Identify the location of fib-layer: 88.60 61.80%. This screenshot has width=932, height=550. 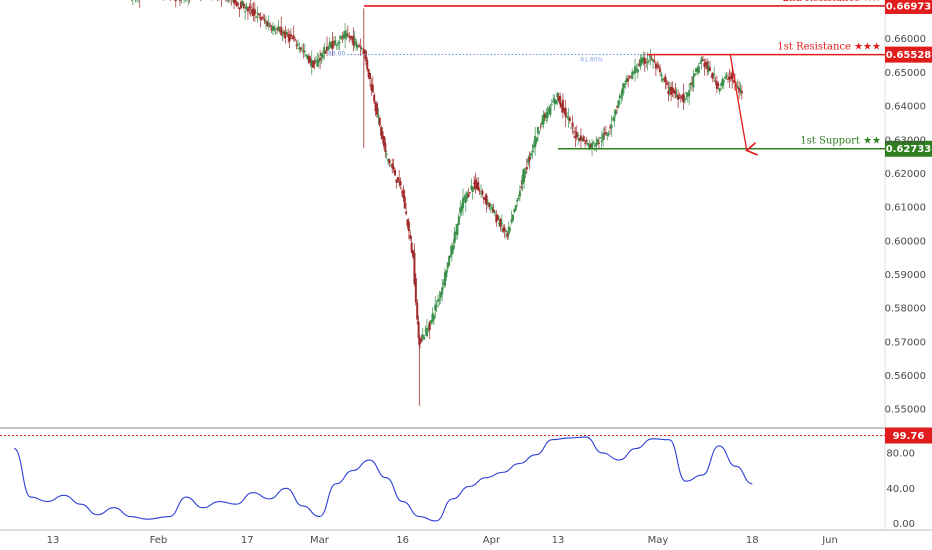
(540, 57).